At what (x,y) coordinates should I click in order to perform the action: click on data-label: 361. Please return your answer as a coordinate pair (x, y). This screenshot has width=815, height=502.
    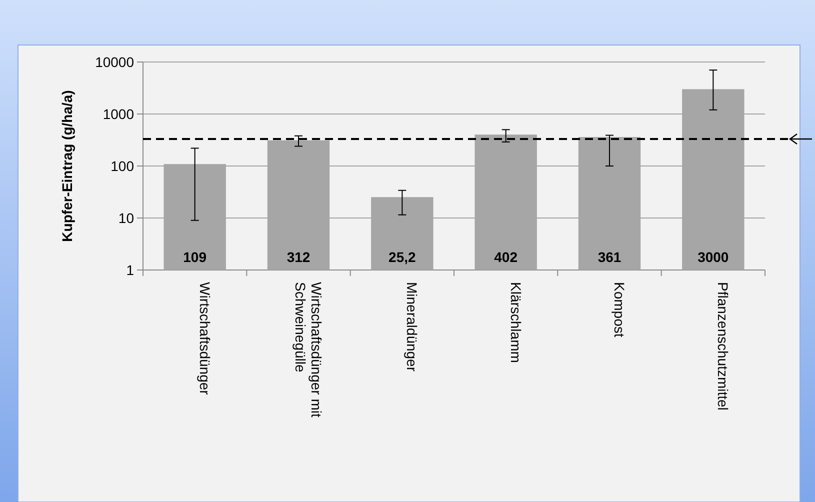
    Looking at the image, I should click on (610, 257).